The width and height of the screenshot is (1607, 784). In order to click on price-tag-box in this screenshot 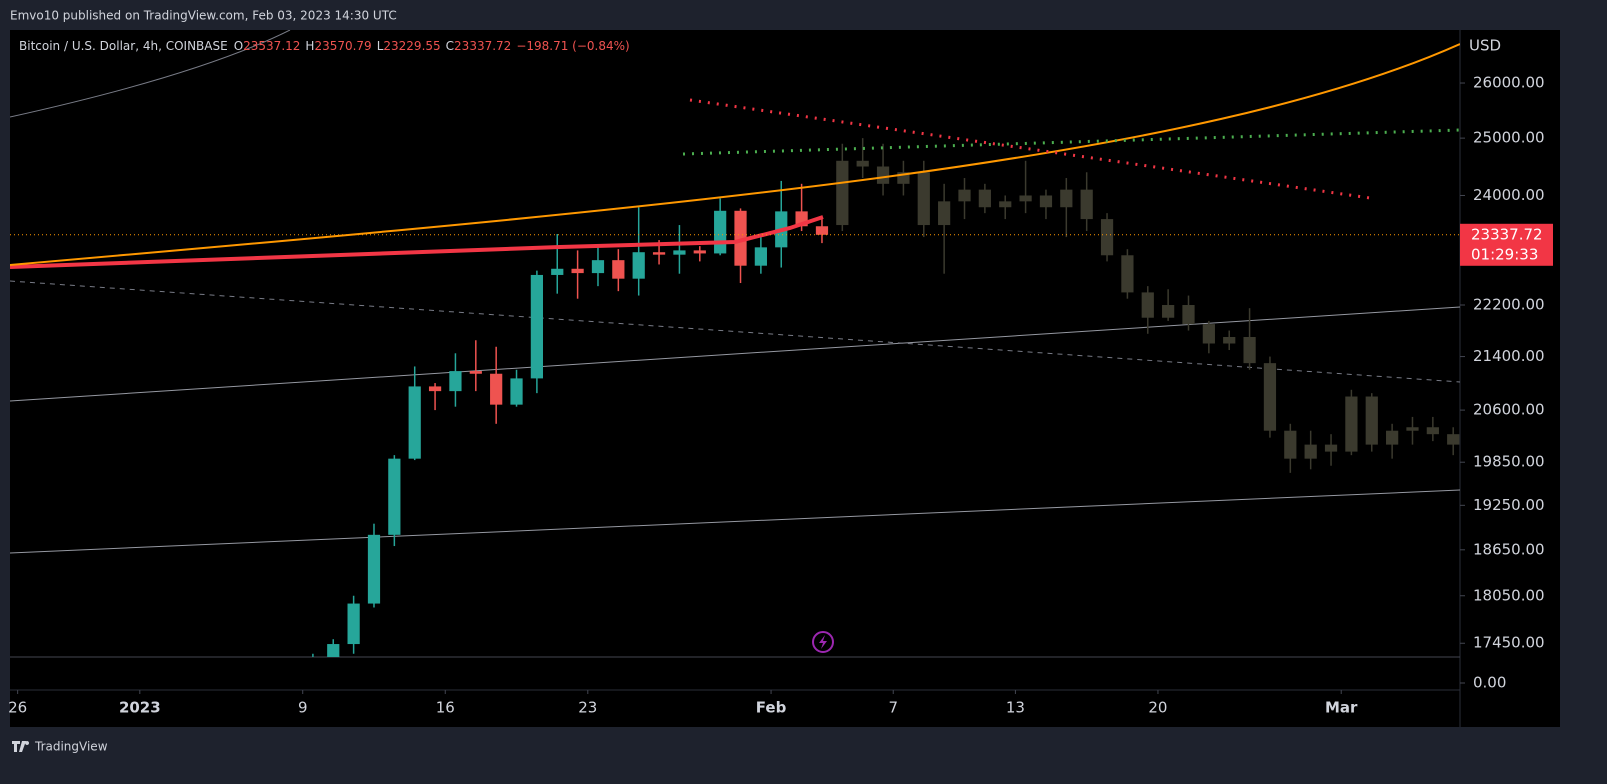, I will do `click(1506, 244)`.